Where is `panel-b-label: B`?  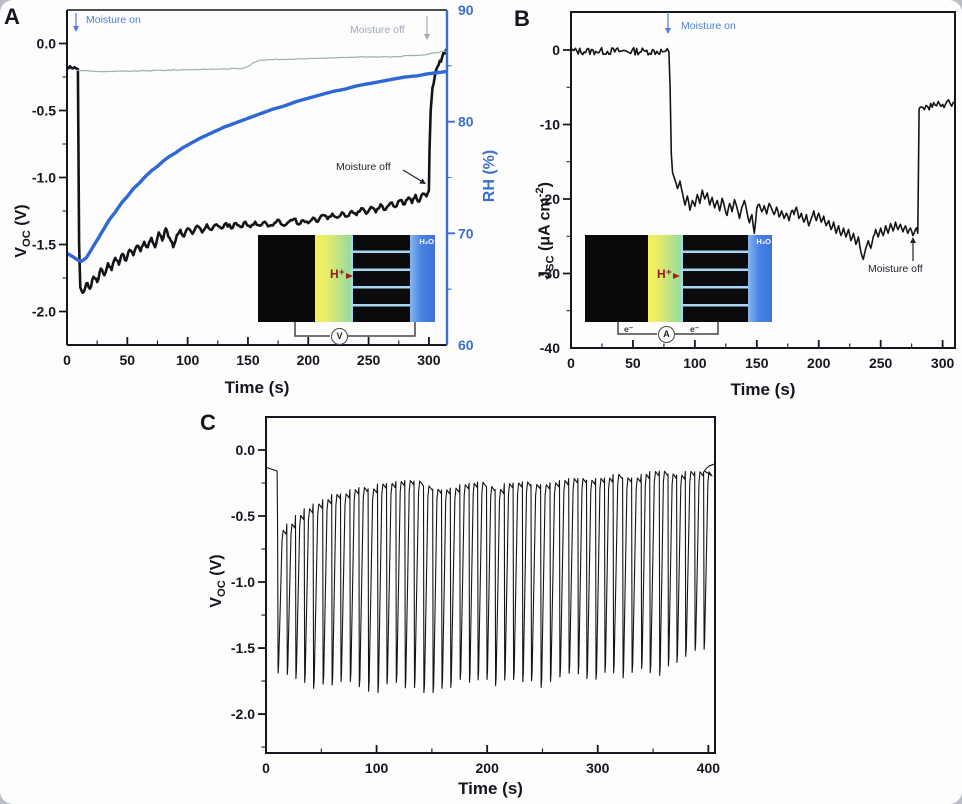 panel-b-label: B is located at coordinates (522, 18).